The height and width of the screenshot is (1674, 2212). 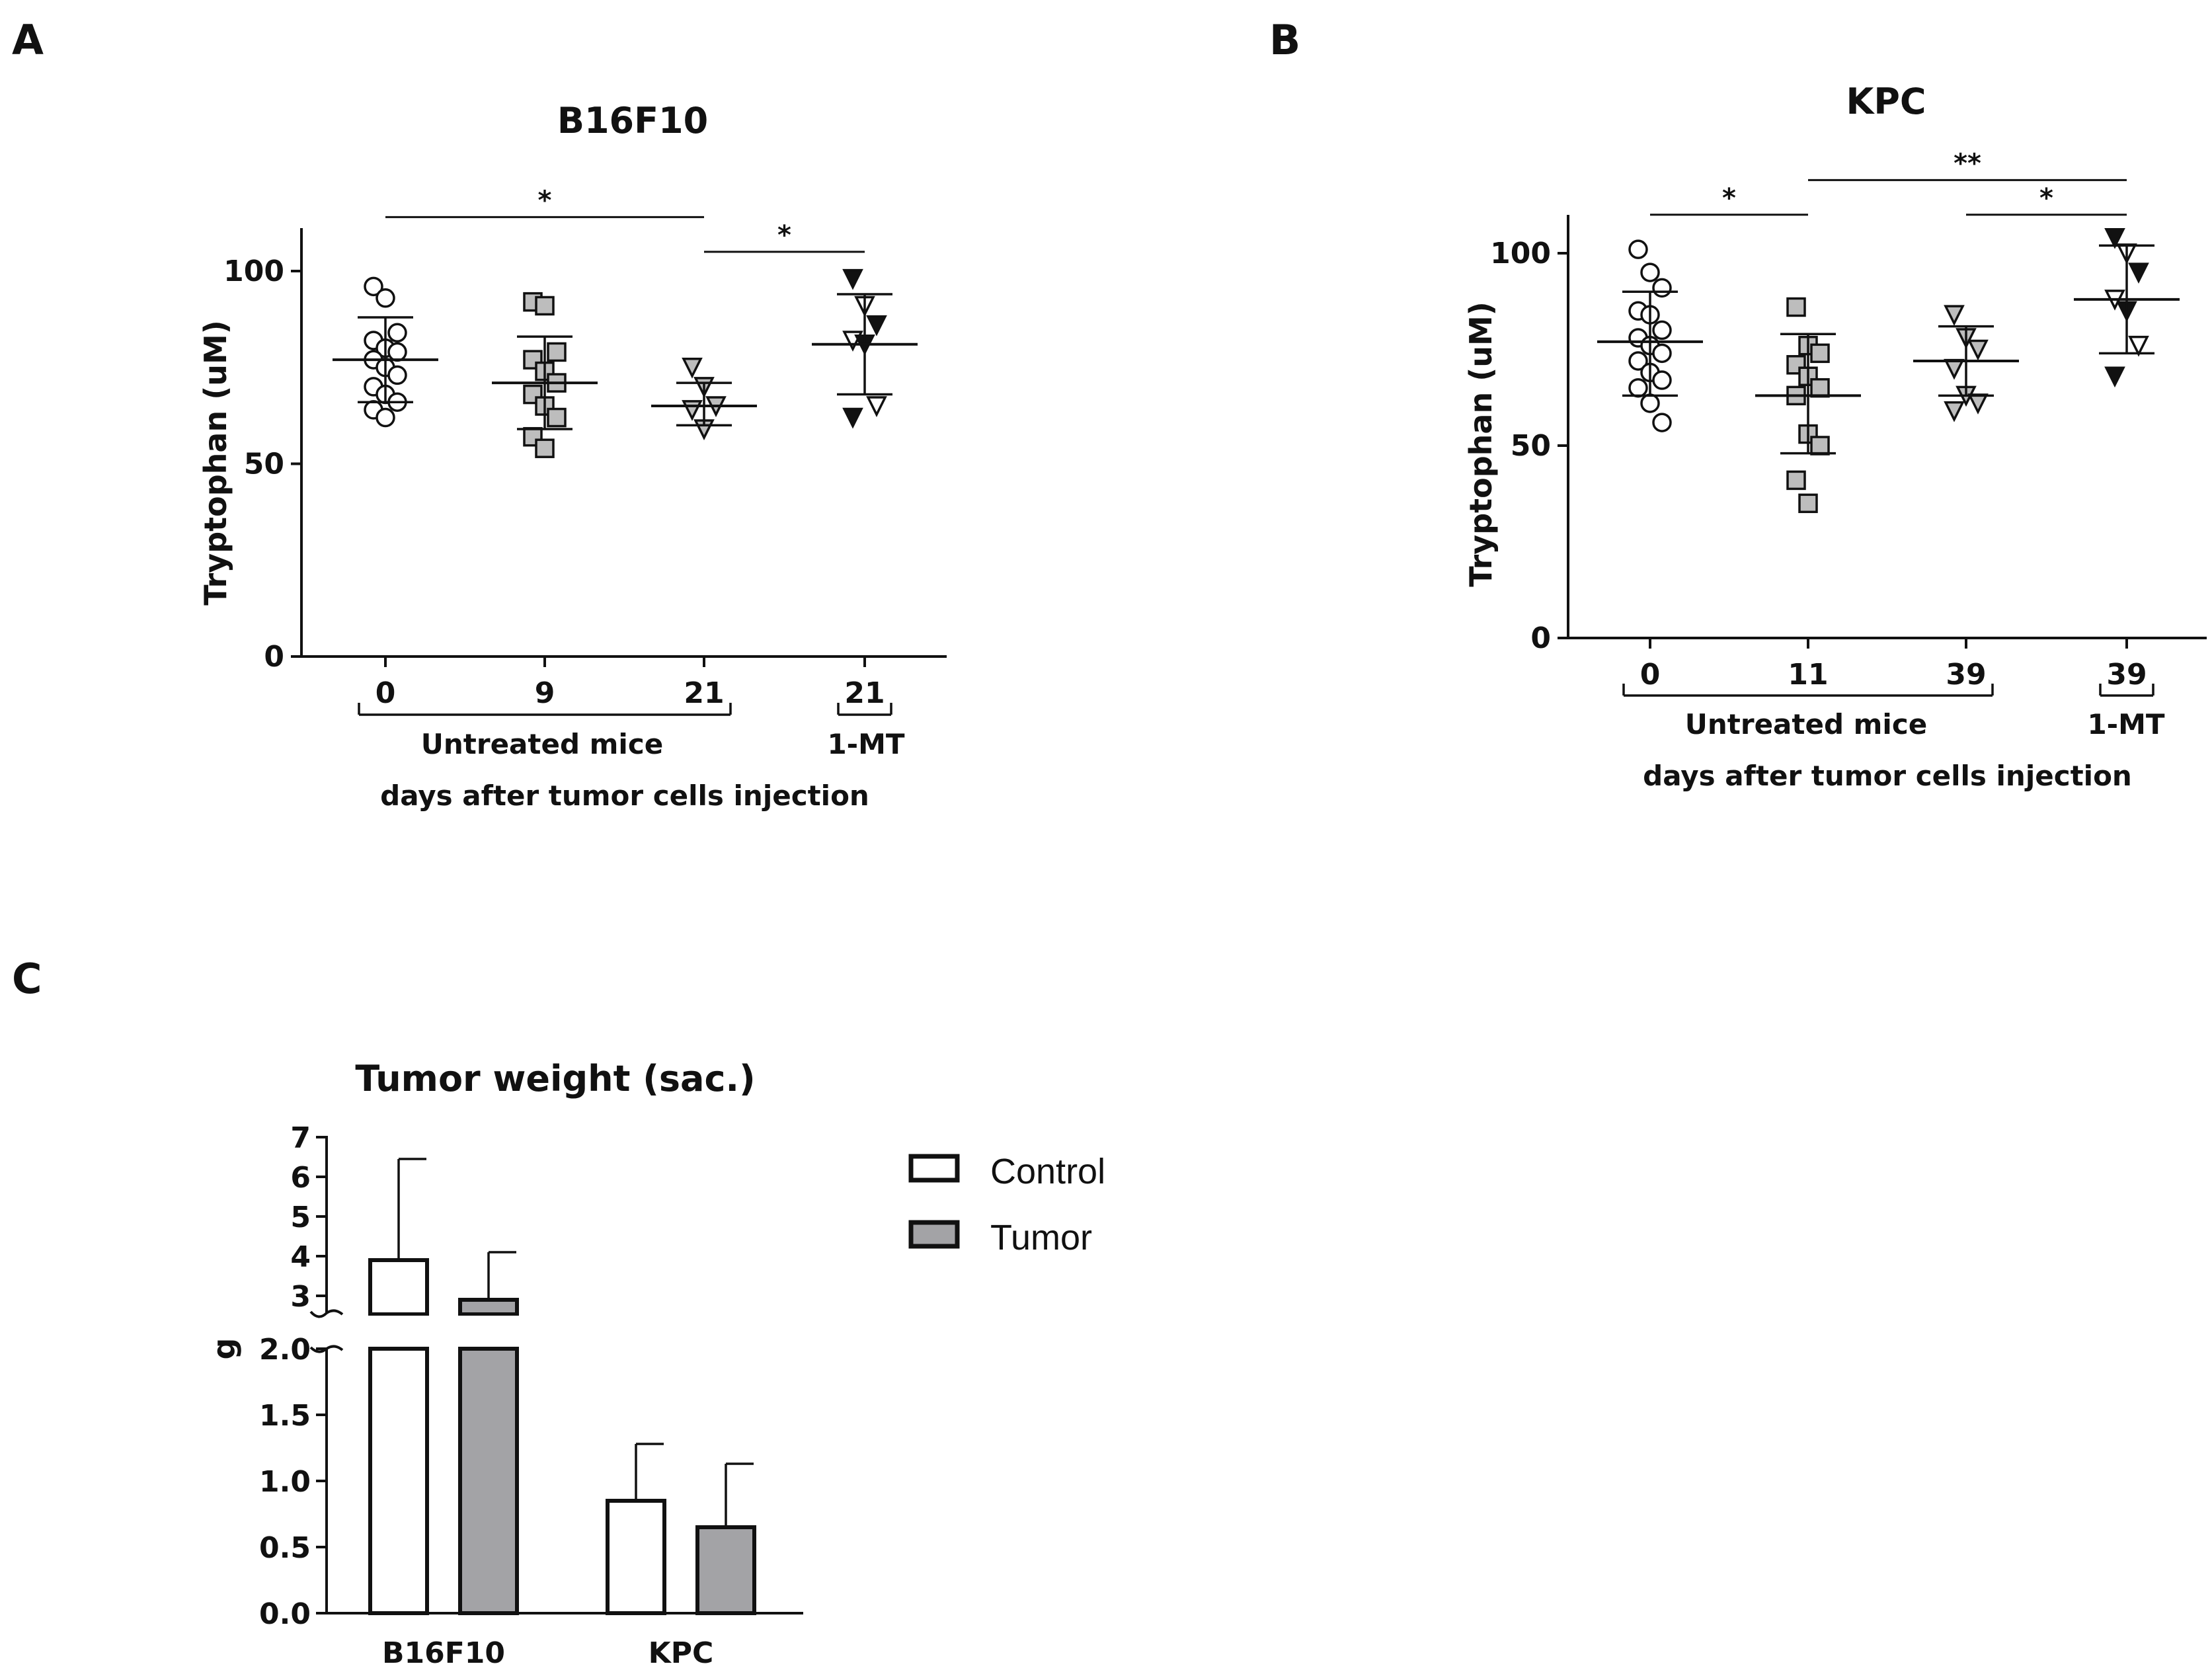 I want to click on y-tick-label: 2.0, so click(x=285, y=1350).